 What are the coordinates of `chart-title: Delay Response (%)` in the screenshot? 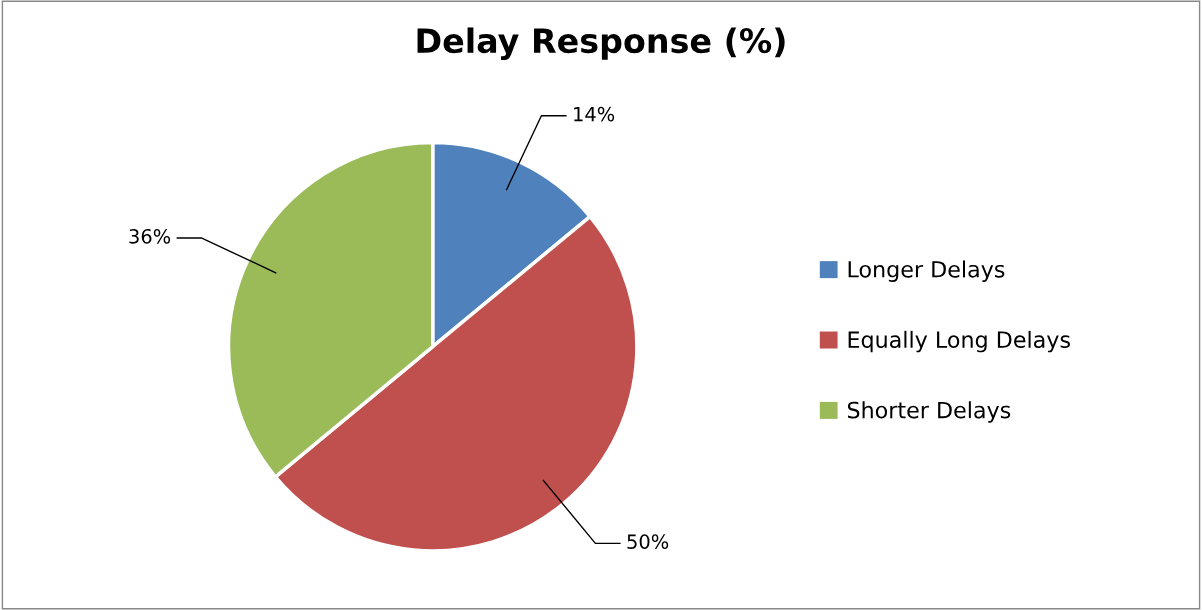 It's located at (601, 43).